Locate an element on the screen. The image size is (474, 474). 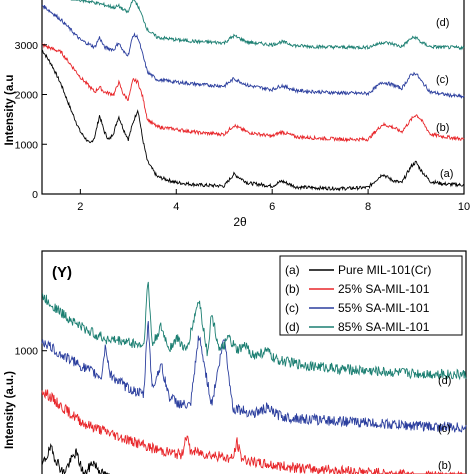
legend-entry-tag-0: (a) is located at coordinates (292, 270).